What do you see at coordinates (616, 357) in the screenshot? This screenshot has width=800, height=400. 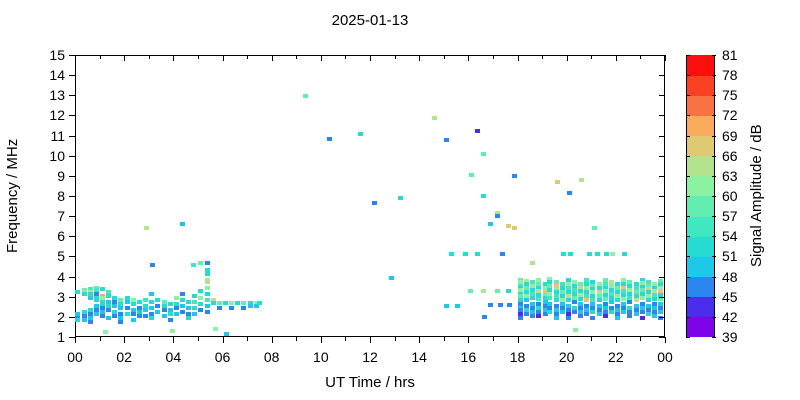 I see `x-tick-label: 22` at bounding box center [616, 357].